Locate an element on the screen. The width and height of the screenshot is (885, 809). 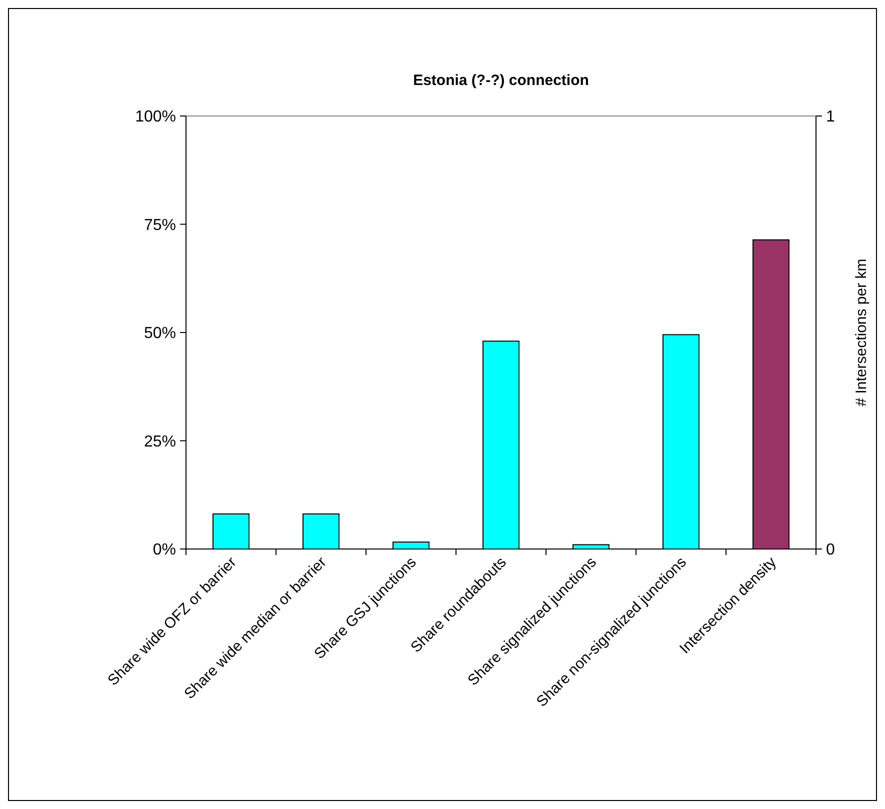
y2-axis-title: # Intersections per km is located at coordinates (861, 332).